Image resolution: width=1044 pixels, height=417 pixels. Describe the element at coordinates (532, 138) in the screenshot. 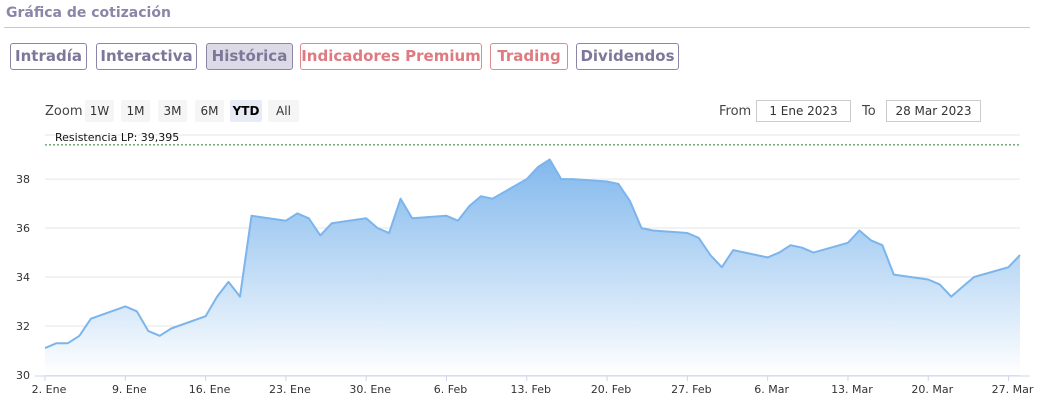

I see `resistance-group: Resistencia LP: 39,395` at that location.